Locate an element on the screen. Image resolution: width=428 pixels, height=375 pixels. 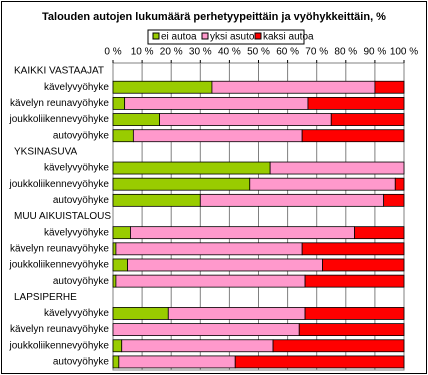
x-tick-label: 80 % is located at coordinates (345, 52).